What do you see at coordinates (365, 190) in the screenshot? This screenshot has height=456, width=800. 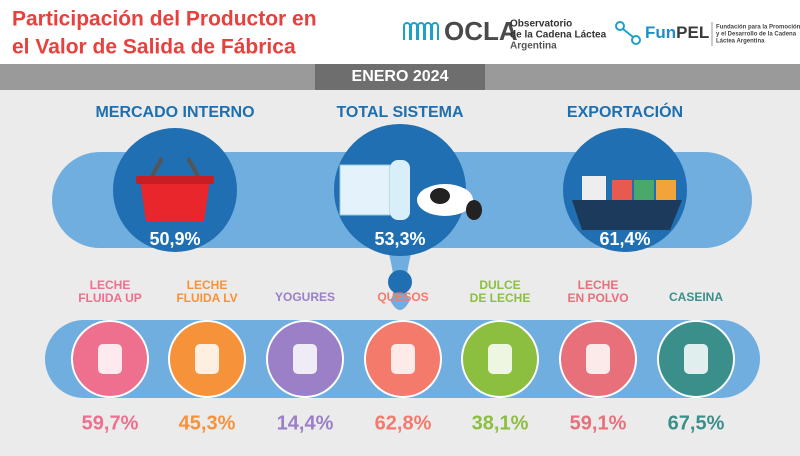 I see `factory-icon` at bounding box center [365, 190].